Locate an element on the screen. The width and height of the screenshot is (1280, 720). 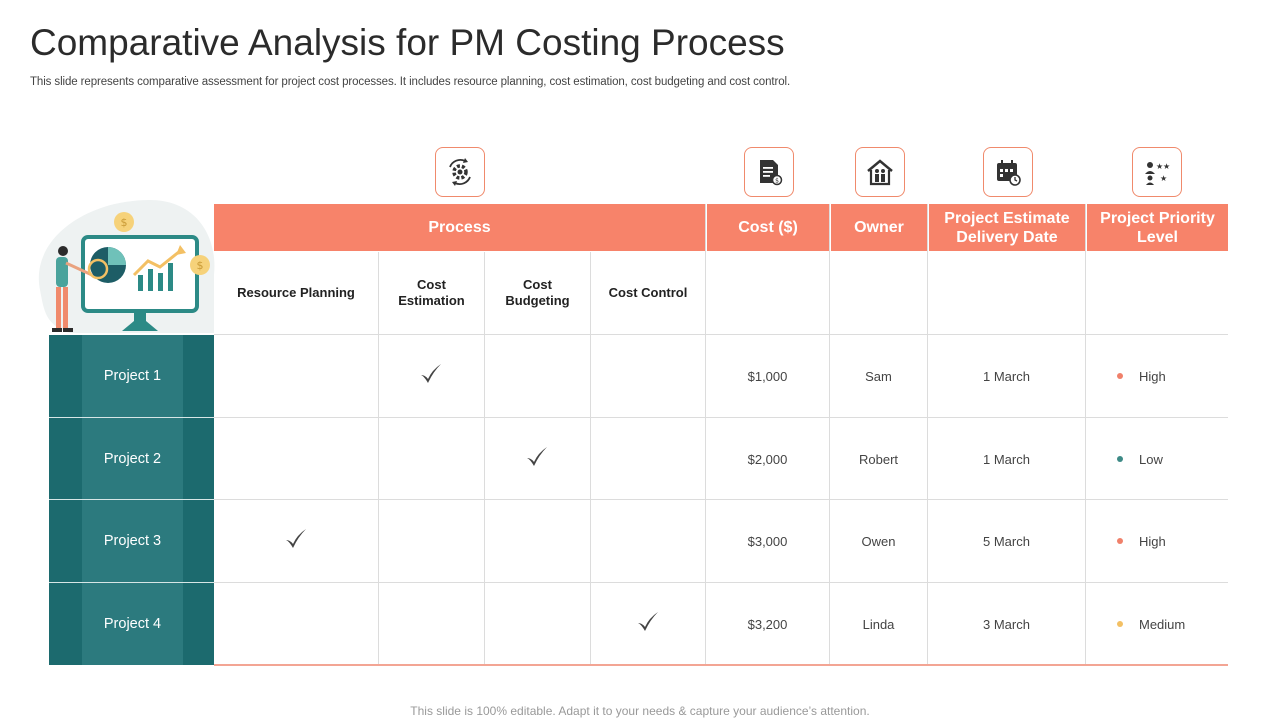
priority-cell: Medium is located at coordinates (1151, 624).